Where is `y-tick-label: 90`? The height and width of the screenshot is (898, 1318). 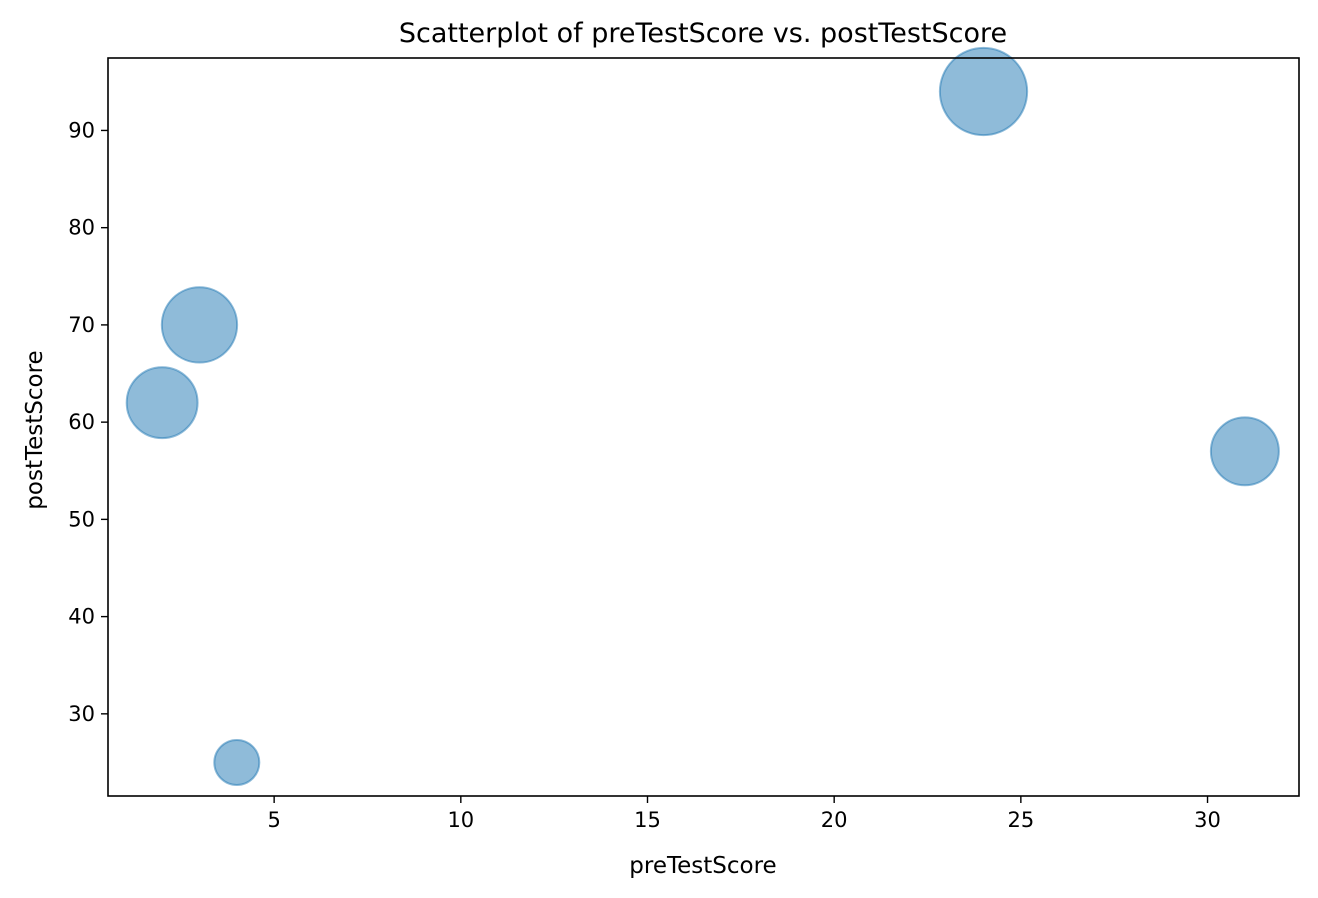
y-tick-label: 90 is located at coordinates (81, 130).